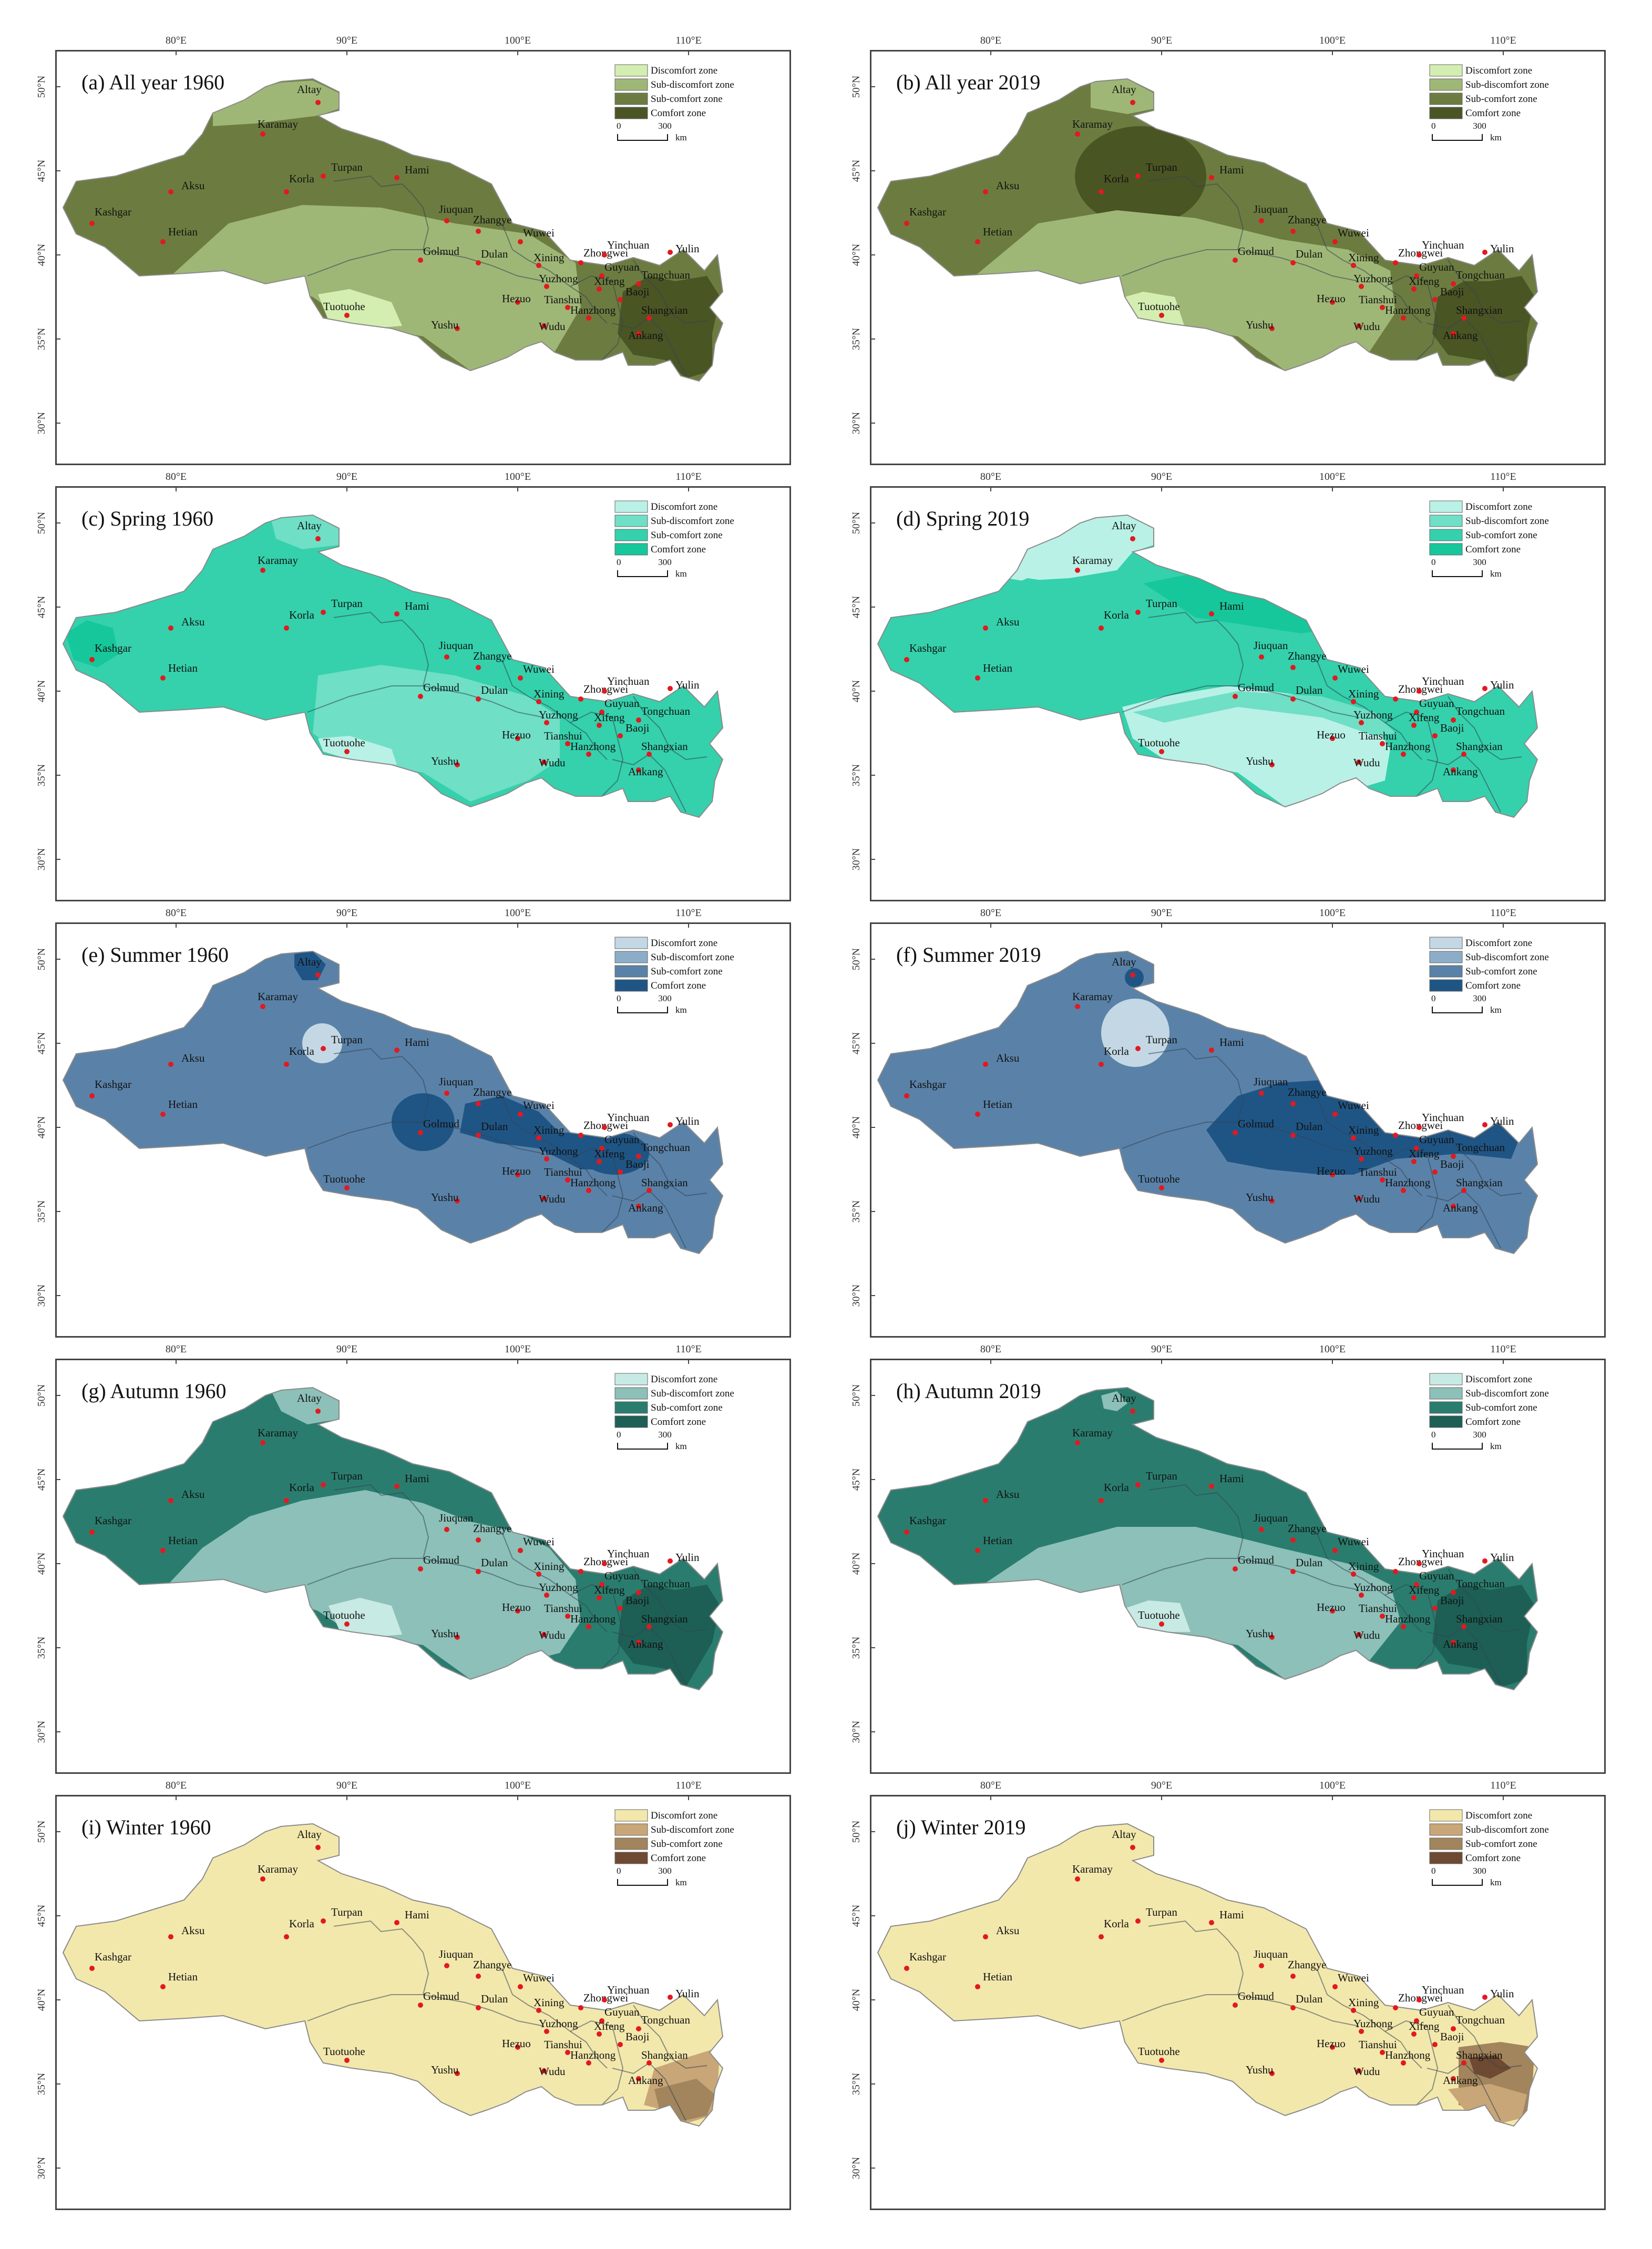 This screenshot has height=2249, width=1652. What do you see at coordinates (539, 233) in the screenshot?
I see `city-label: Wuwei` at bounding box center [539, 233].